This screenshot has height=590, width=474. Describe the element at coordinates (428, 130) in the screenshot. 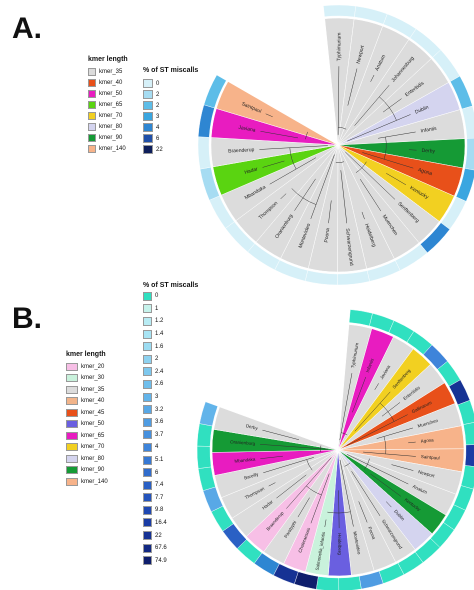

I see `tree-a-leaf-label: Infantis` at that location.